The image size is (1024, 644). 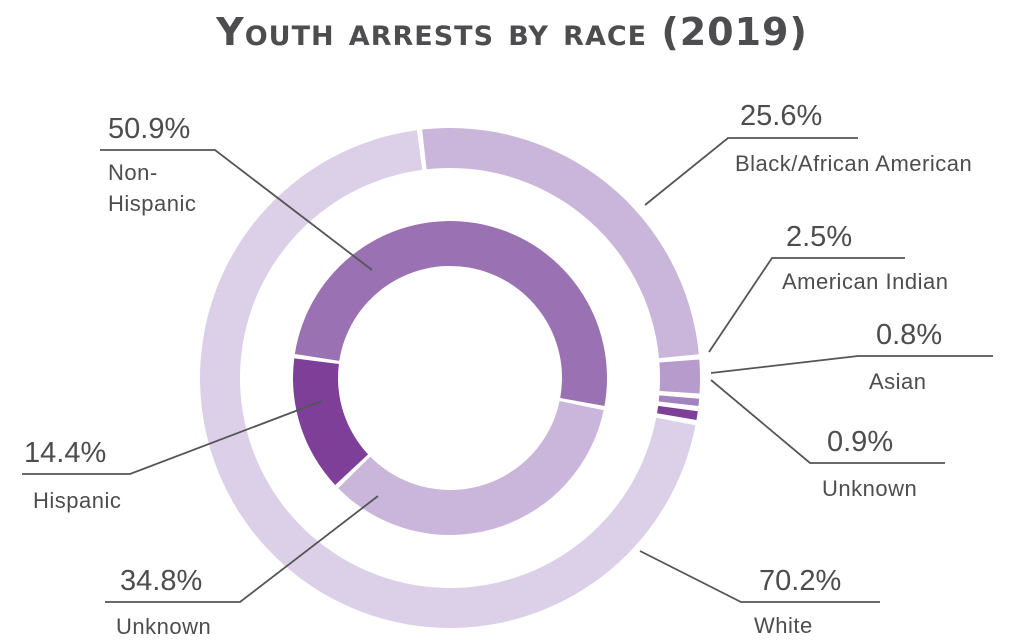 I want to click on slice-race-unknown, so click(x=677, y=413).